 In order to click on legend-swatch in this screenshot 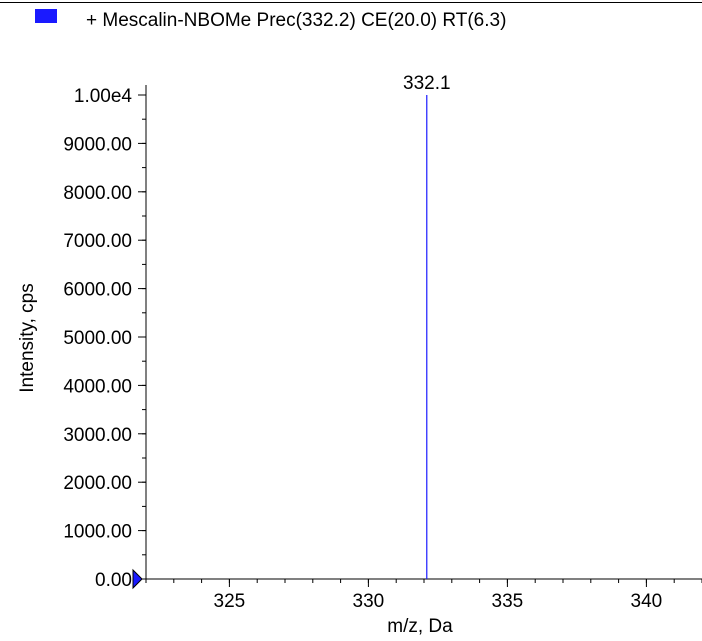, I will do `click(46, 16)`.